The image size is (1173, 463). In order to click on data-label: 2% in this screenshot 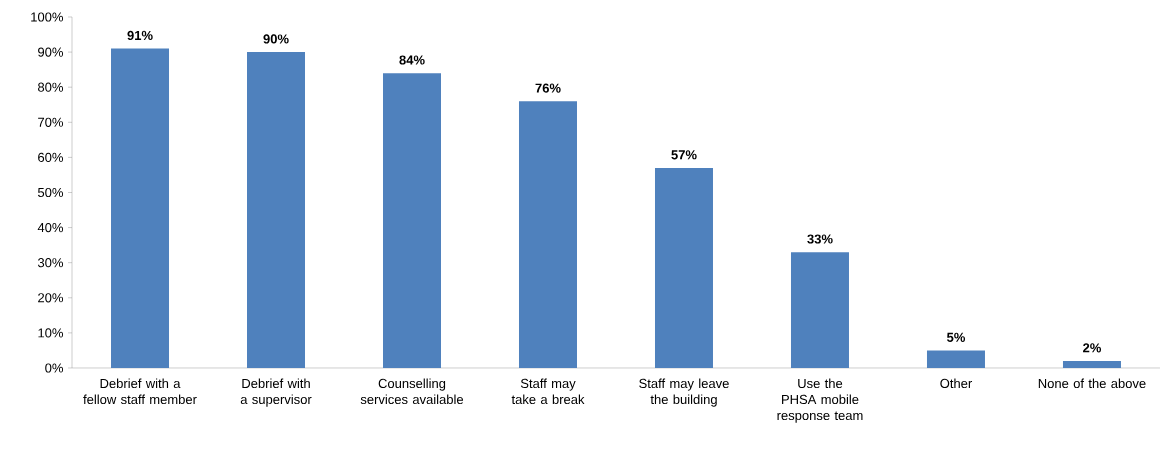, I will do `click(1092, 348)`.